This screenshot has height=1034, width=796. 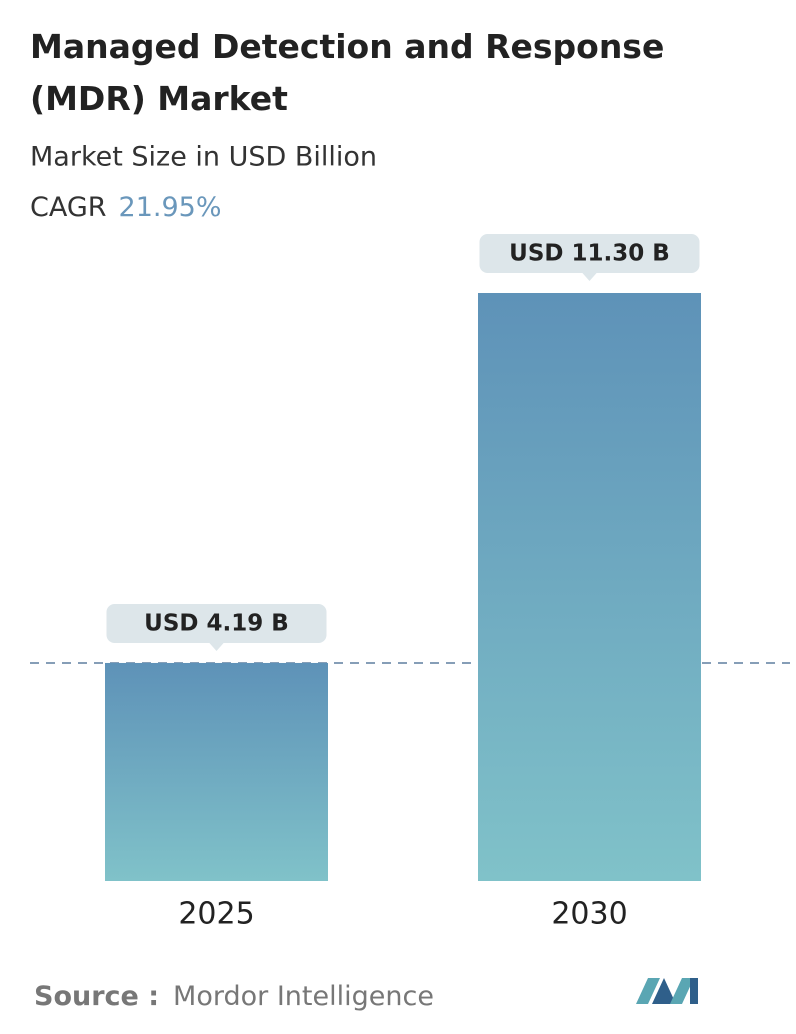 I want to click on bar, so click(x=216, y=771).